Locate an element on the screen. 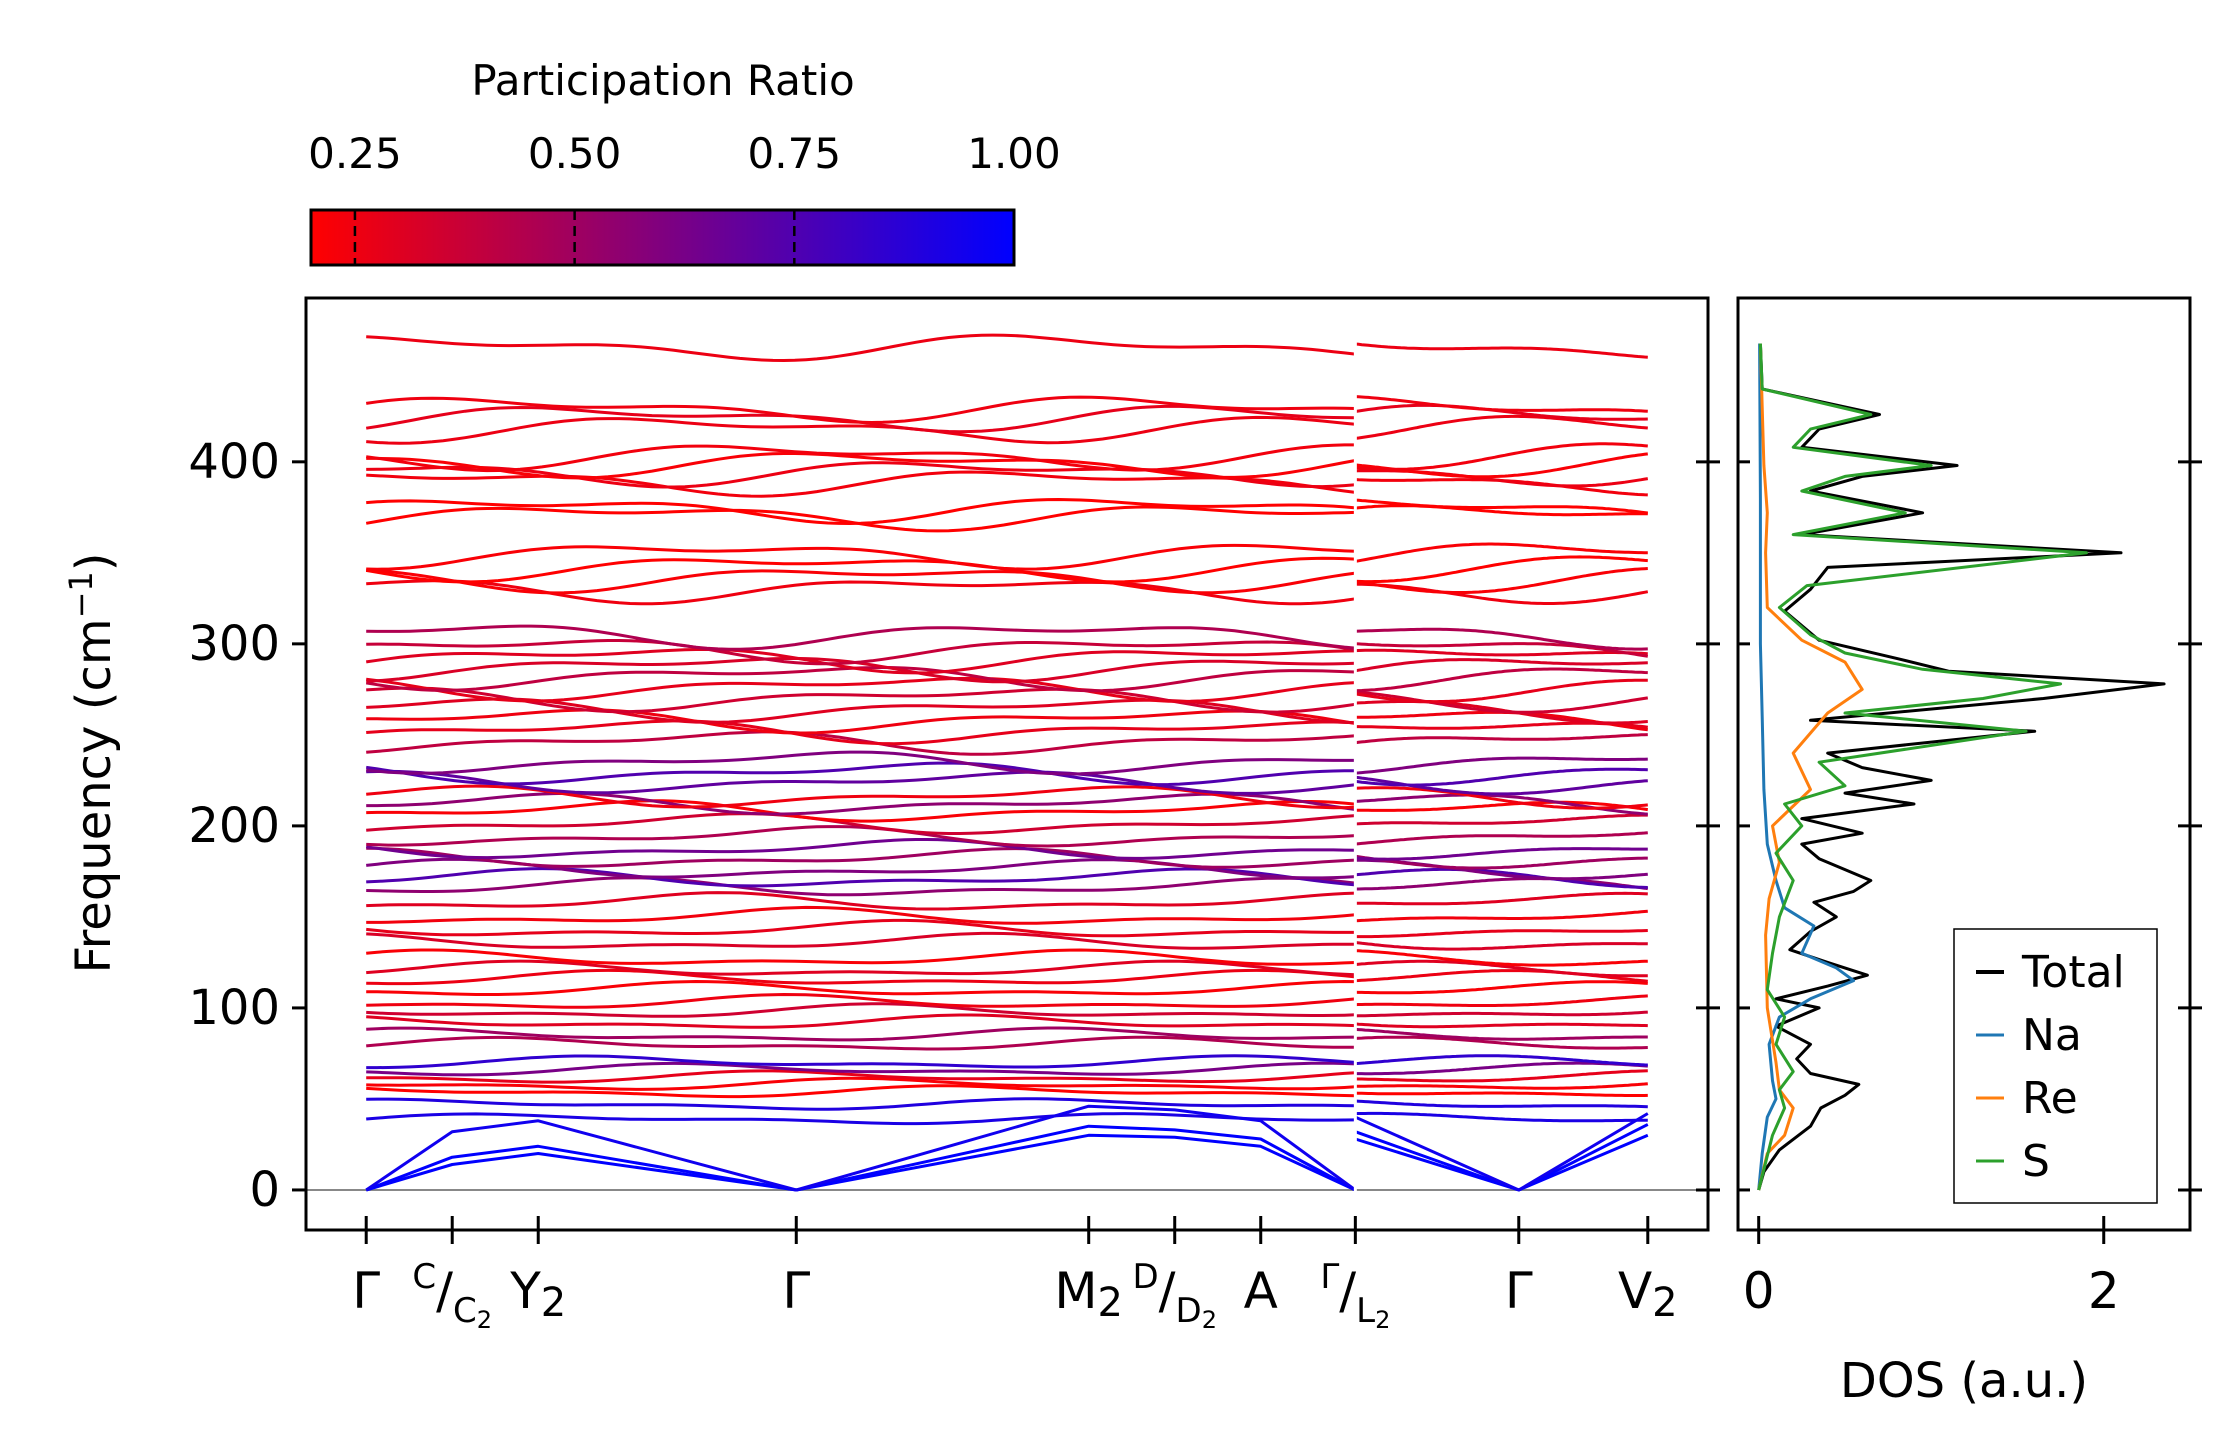 Image resolution: width=2222 pixels, height=1455 pixels. dos-series-re is located at coordinates (1810, 767).